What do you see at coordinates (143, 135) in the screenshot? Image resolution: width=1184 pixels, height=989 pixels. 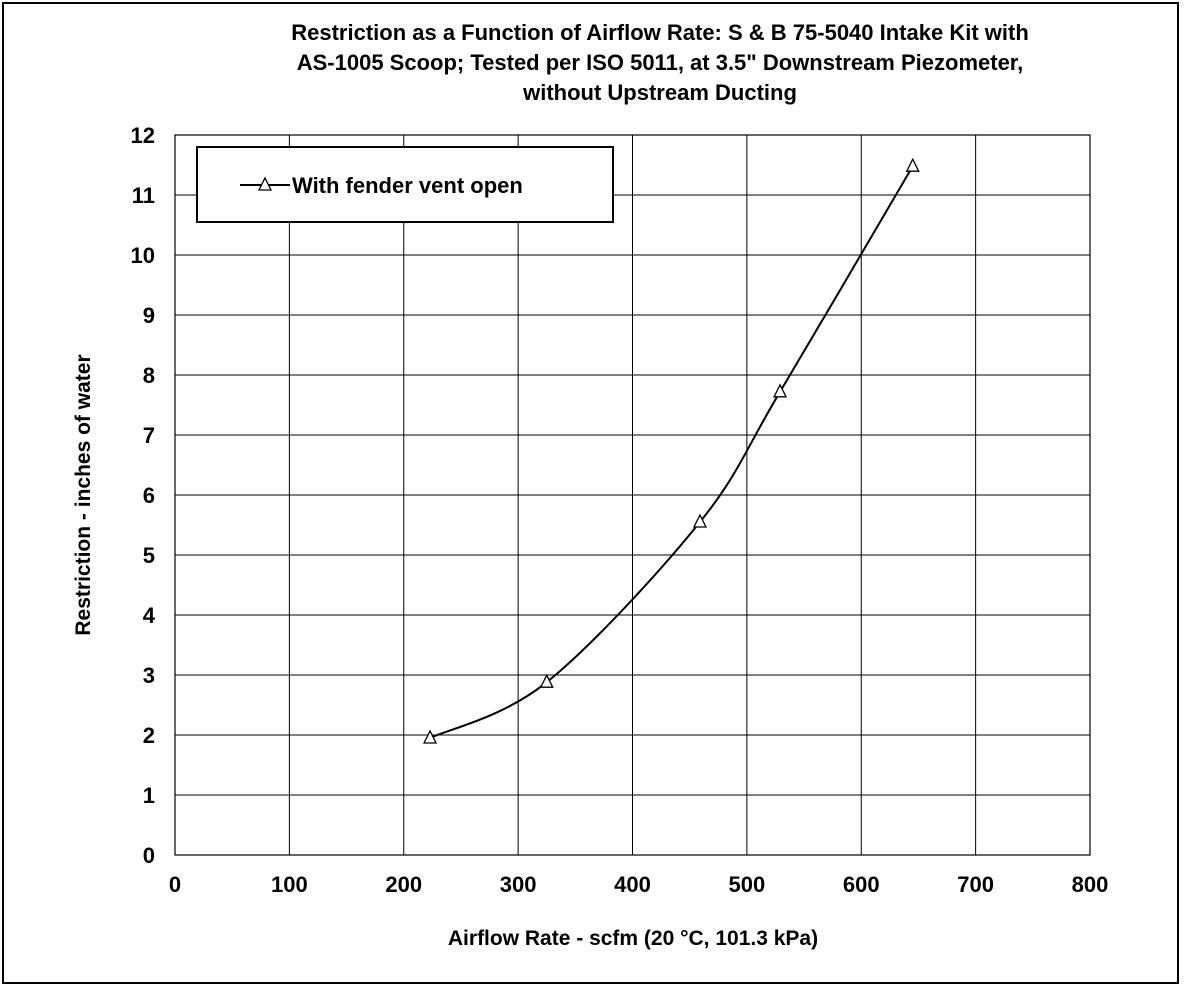 I see `y-tick-label: 12` at bounding box center [143, 135].